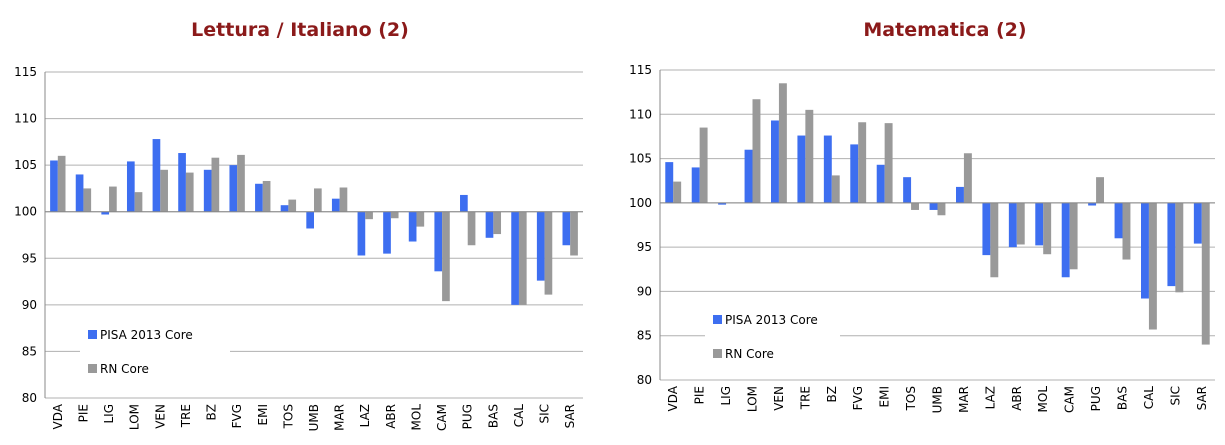  What do you see at coordinates (644, 247) in the screenshot?
I see `y-tick-label: 95` at bounding box center [644, 247].